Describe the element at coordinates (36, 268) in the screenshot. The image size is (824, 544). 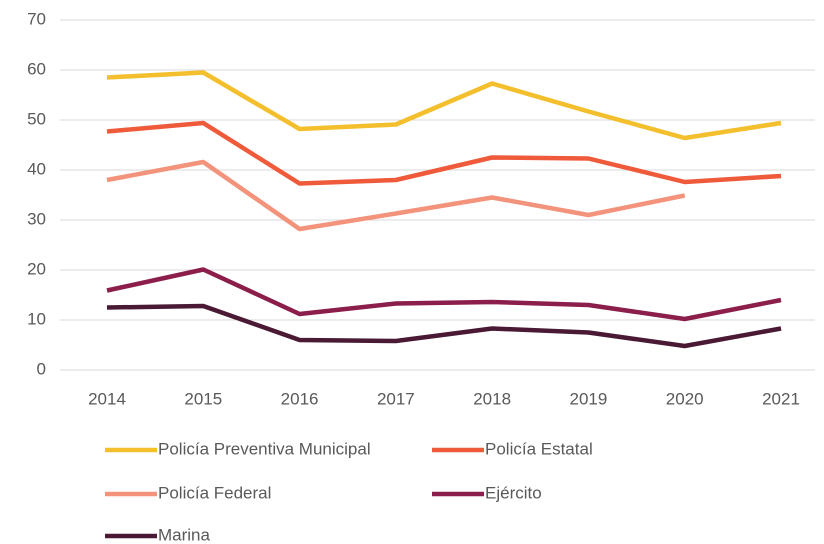
I see `y-tick-label: 20` at that location.